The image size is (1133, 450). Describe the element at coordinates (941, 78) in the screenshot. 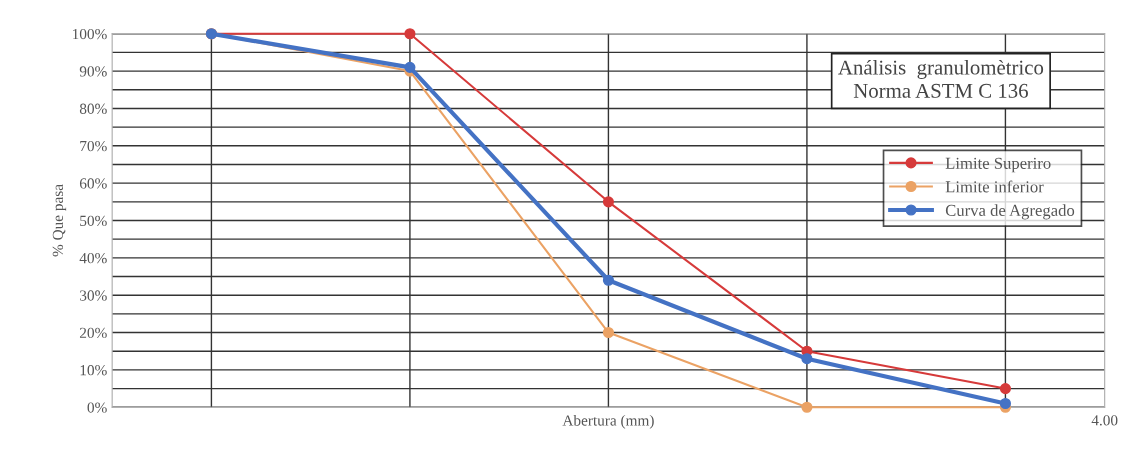

I see `text: Análisis granulomètrico Norma ASTM C 136` at that location.